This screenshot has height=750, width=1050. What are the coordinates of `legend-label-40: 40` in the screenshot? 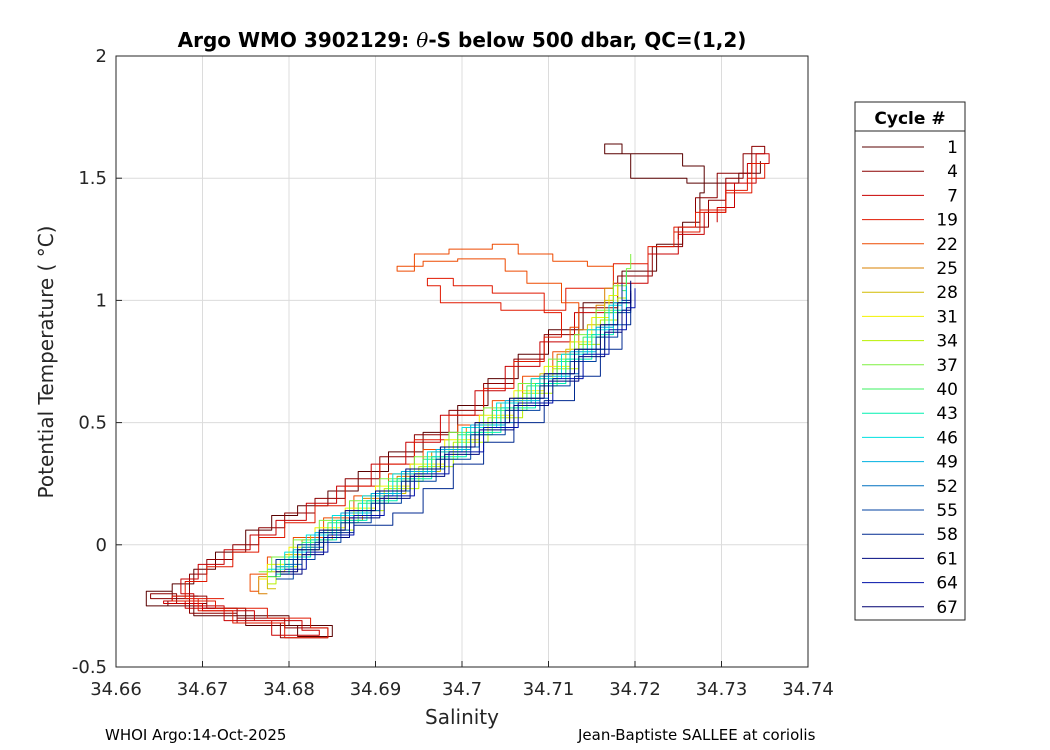 It's located at (947, 390).